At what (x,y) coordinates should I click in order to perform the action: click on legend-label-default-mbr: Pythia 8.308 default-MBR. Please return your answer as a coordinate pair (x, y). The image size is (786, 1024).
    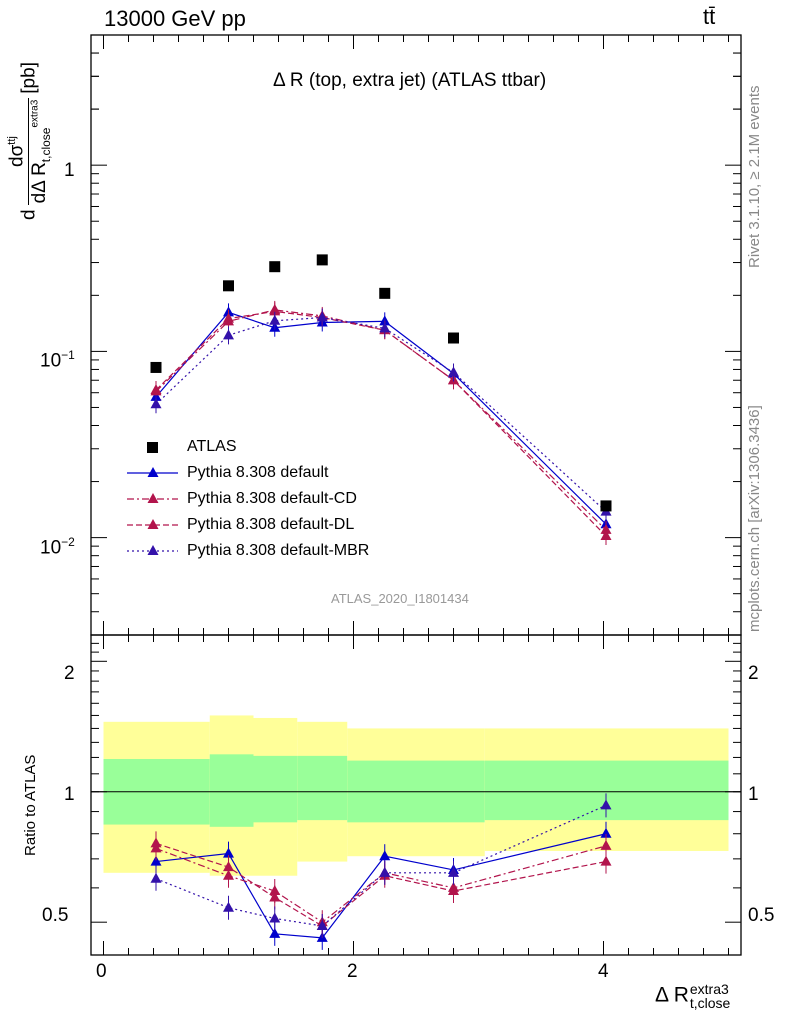
    Looking at the image, I should click on (278, 550).